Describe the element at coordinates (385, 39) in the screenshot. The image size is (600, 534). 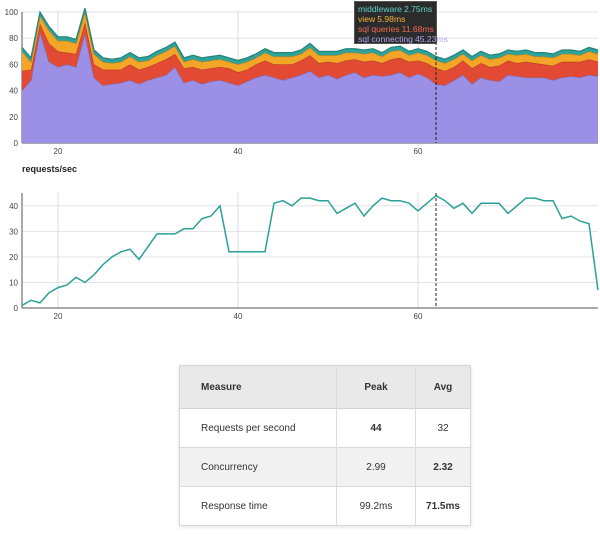
I see `tooltip-series-name: sql connecting` at that location.